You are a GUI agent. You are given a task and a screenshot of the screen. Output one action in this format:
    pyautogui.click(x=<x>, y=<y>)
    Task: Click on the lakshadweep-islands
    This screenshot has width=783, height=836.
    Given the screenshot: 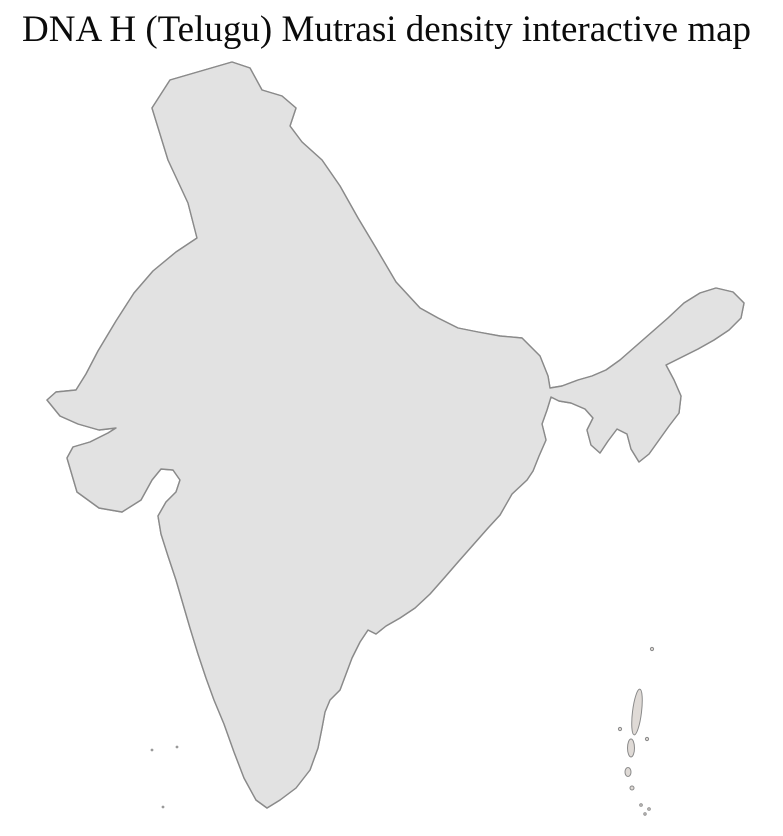 What is the action you would take?
    pyautogui.click(x=164, y=777)
    